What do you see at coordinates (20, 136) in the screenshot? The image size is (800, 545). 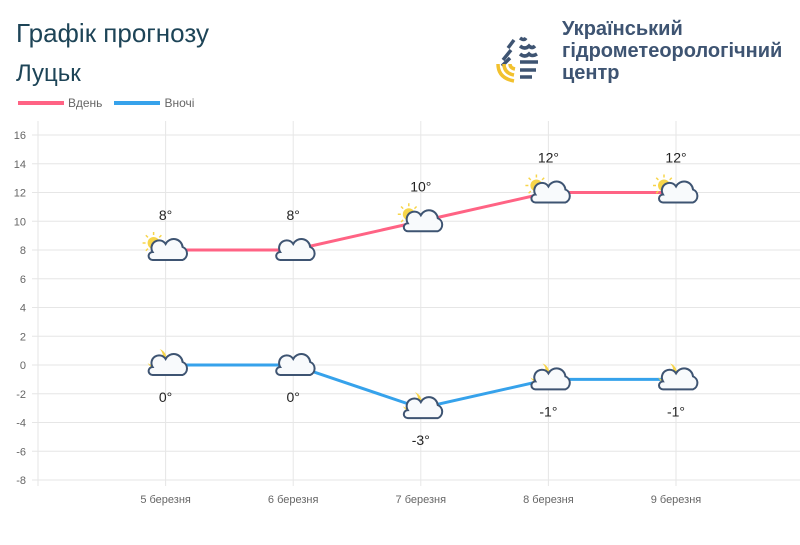 I see `y-tick-label: 16` at bounding box center [20, 136].